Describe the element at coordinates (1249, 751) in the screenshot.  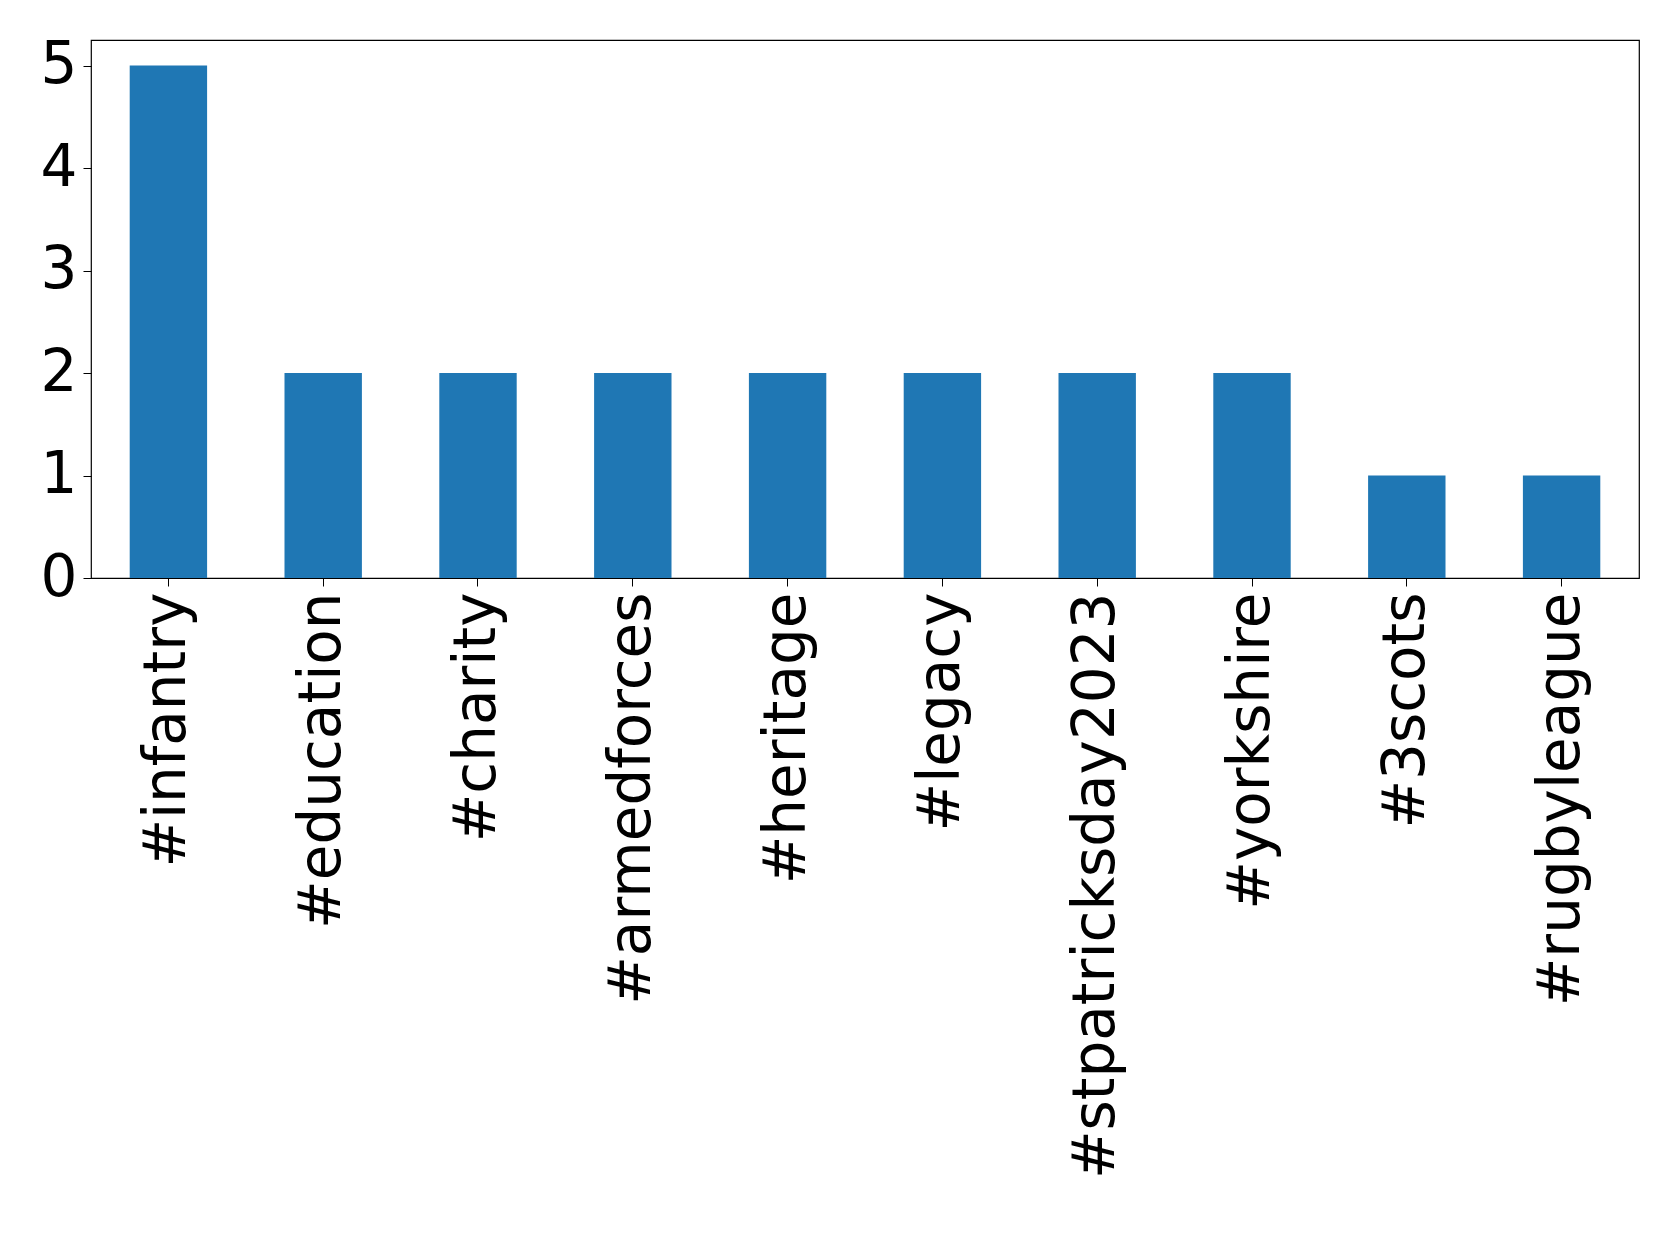
I see `x-tick-label: #yorkshire` at that location.